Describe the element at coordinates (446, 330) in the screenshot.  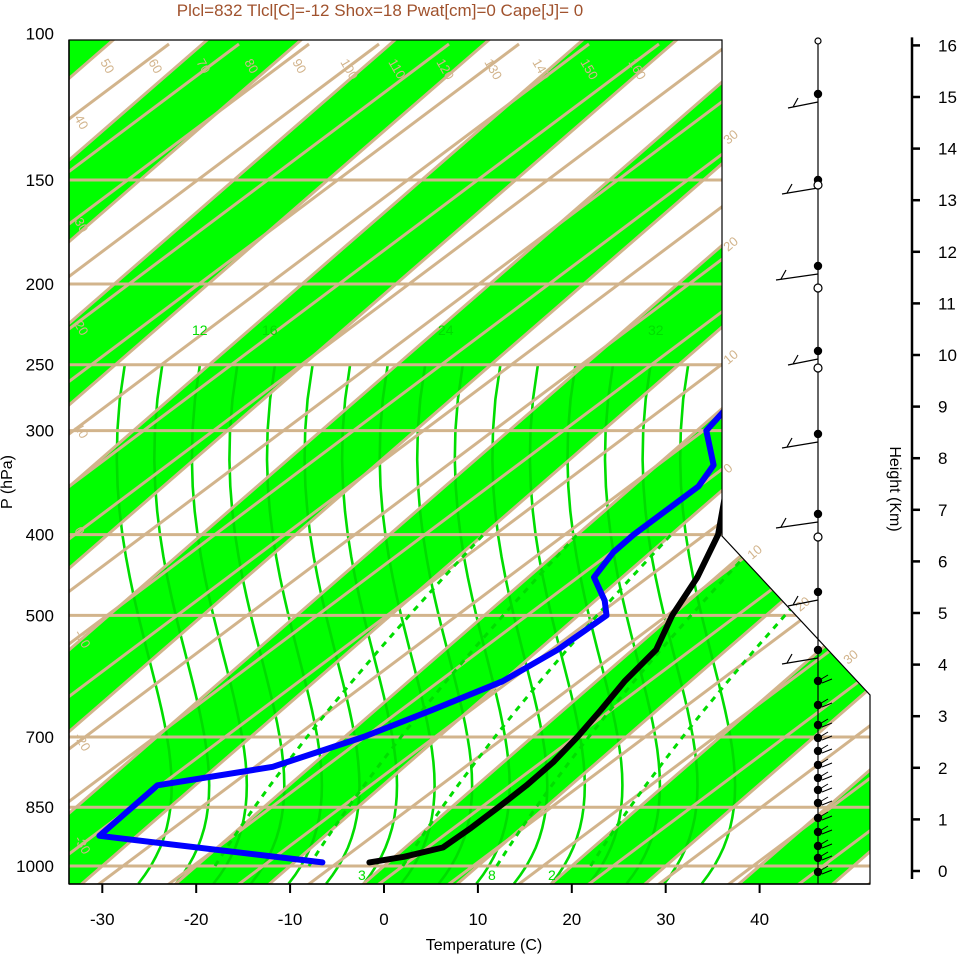
I see `mixing-ratio-label: 24` at that location.